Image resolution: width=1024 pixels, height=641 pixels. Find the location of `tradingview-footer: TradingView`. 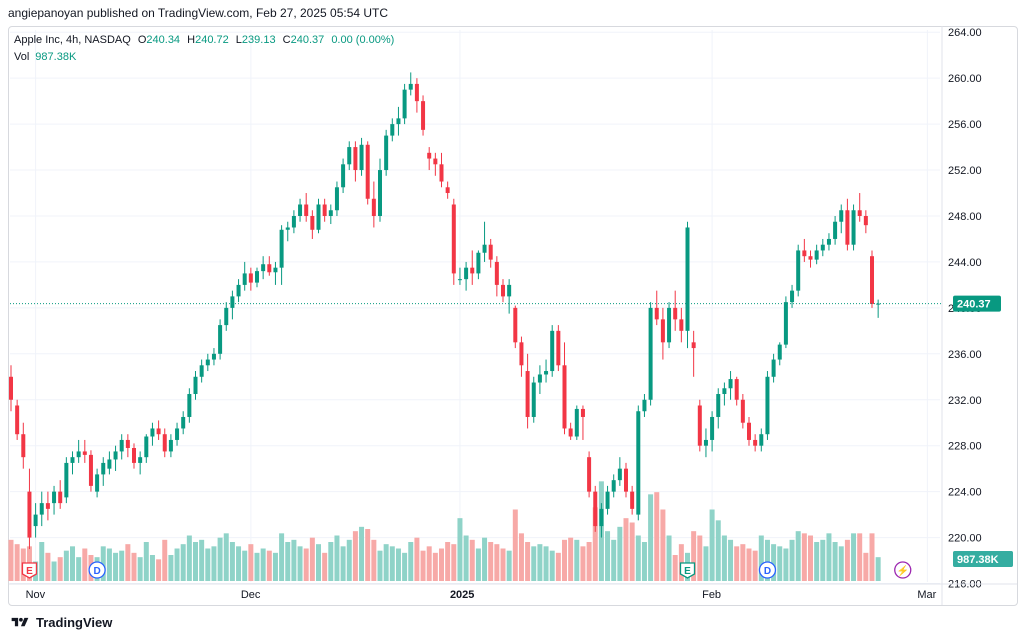

tradingview-footer: TradingView is located at coordinates (61, 622).